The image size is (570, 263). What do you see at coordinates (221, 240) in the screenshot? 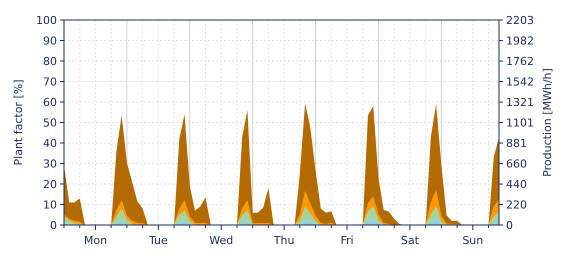
I see `x-tick-label: Wed` at bounding box center [221, 240].